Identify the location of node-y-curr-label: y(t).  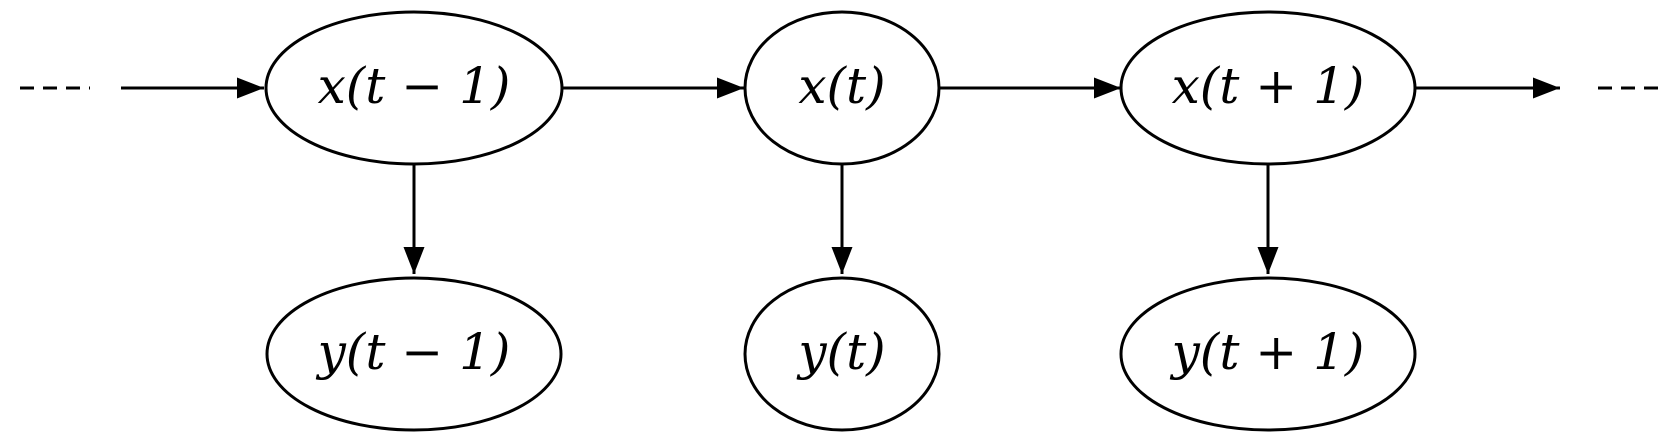
(840, 352).